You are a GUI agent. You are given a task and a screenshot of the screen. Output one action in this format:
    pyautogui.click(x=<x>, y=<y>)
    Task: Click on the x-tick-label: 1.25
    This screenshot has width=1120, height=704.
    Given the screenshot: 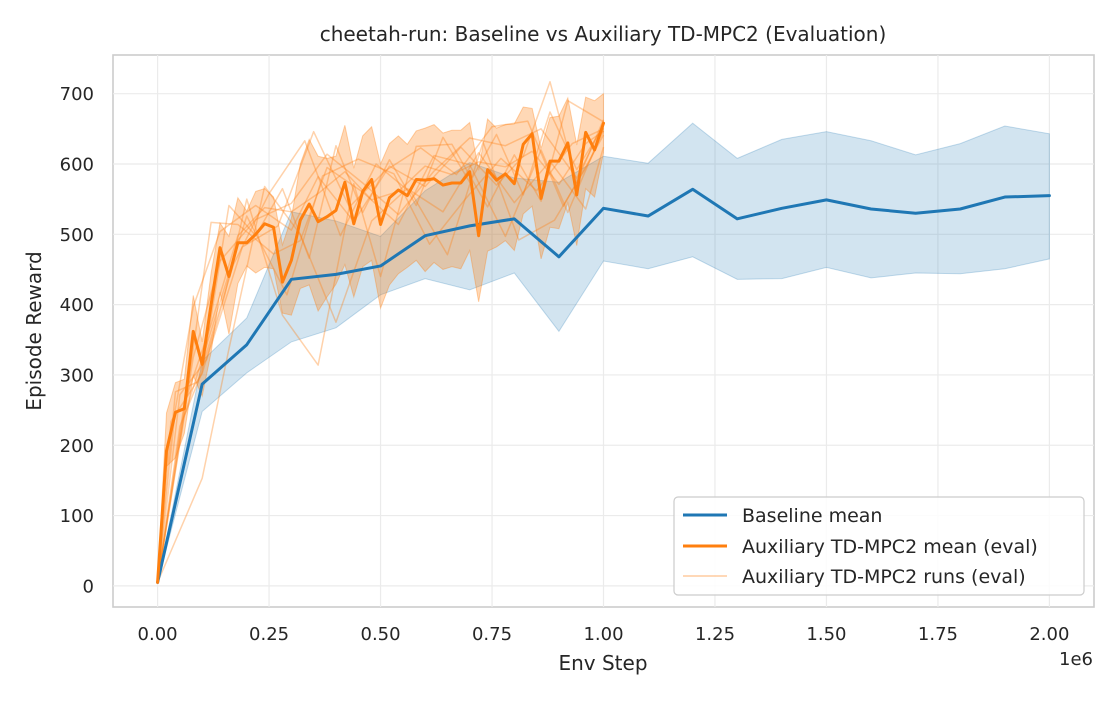 What is the action you would take?
    pyautogui.click(x=715, y=634)
    